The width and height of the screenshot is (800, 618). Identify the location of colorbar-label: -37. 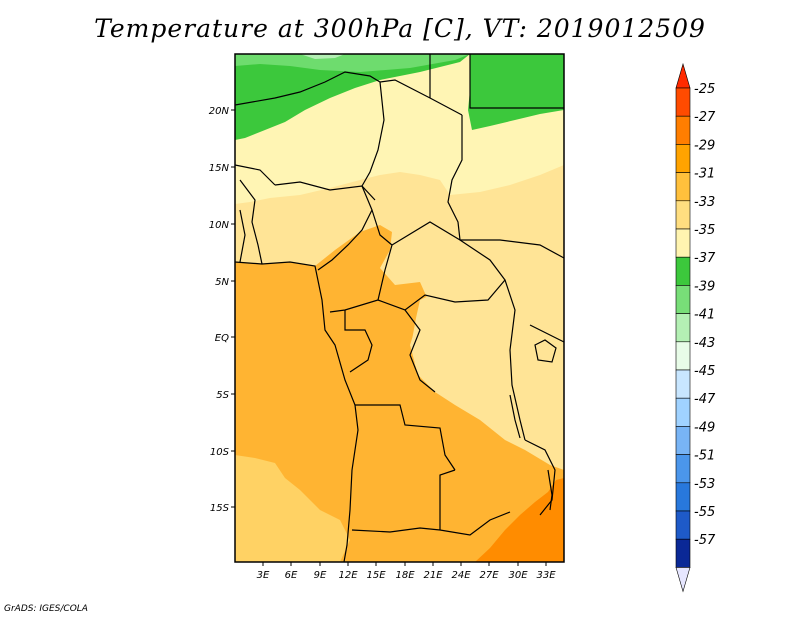
(705, 258).